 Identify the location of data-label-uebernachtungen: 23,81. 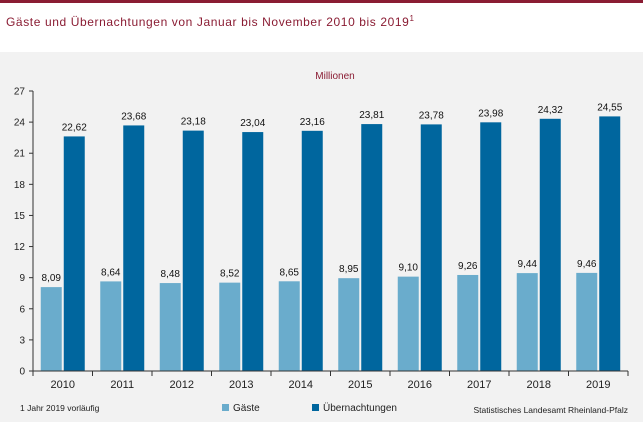
(371, 115).